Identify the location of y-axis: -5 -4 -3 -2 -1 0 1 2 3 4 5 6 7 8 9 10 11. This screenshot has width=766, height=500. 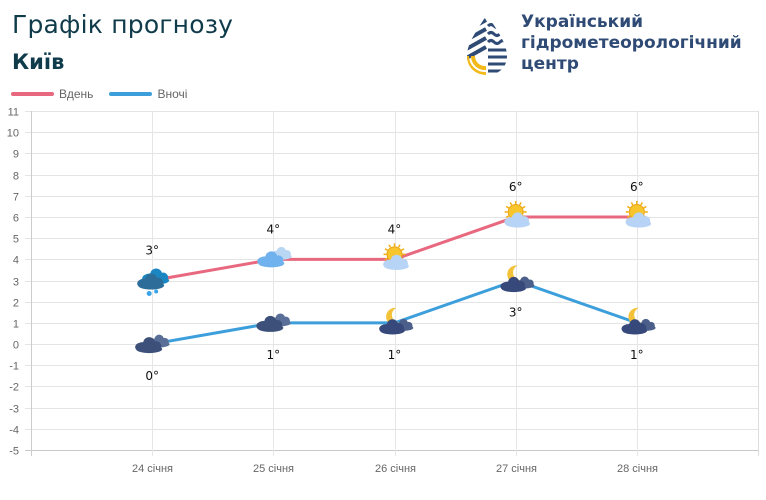
(13, 282).